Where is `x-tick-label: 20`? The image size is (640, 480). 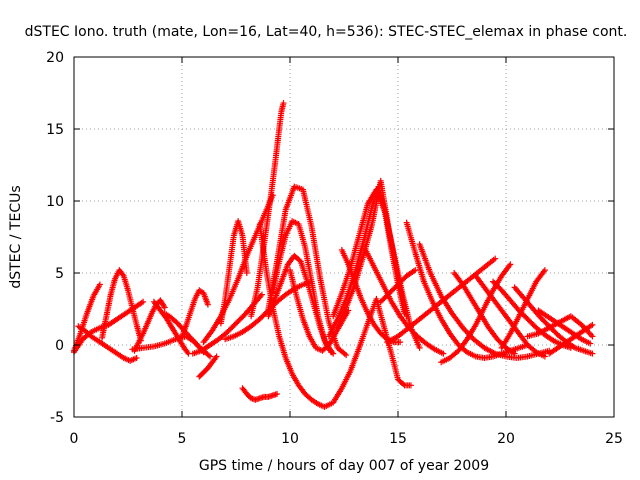 x-tick-label: 20 is located at coordinates (506, 439).